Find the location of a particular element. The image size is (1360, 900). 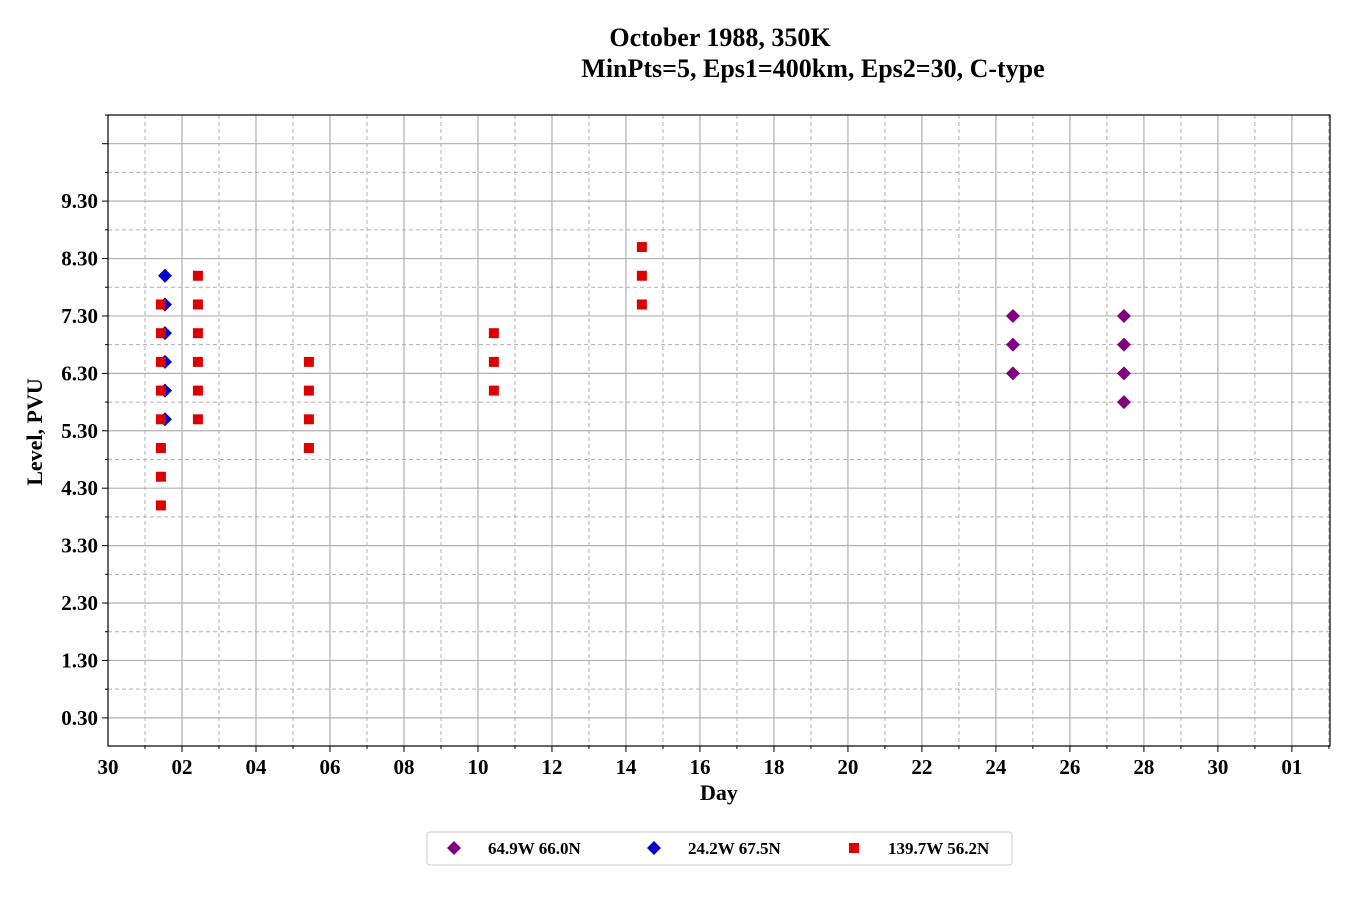

legend-label: 139.7W 56.2N is located at coordinates (939, 848).